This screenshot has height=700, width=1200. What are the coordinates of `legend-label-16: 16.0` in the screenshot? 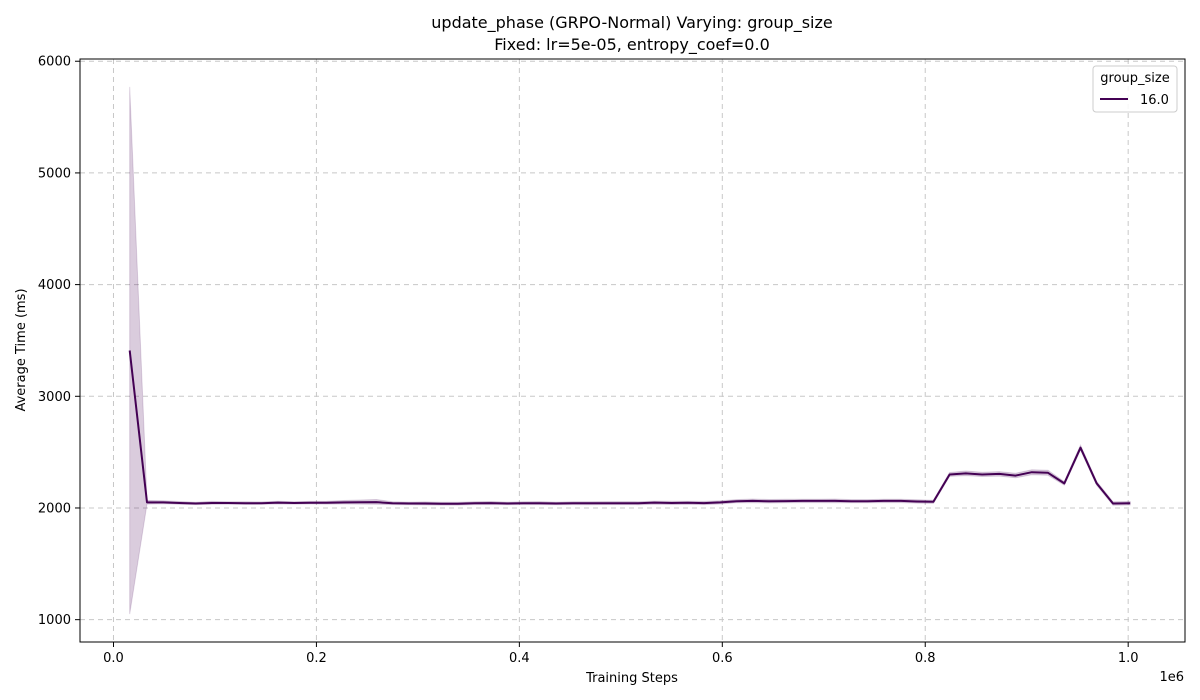 It's located at (1154, 100).